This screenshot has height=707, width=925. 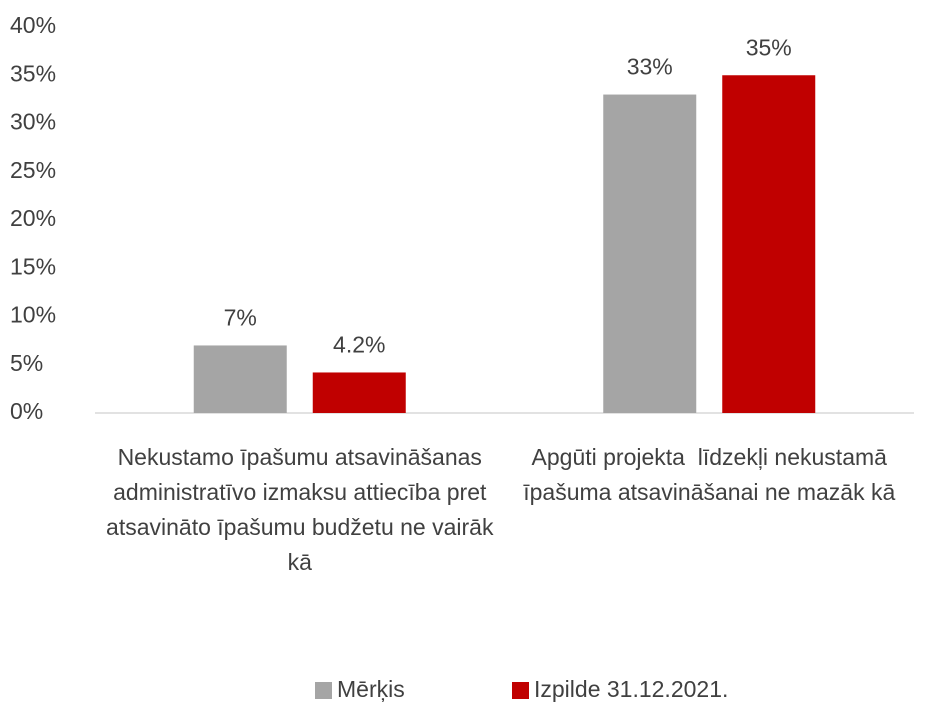 What do you see at coordinates (26, 363) in the screenshot?
I see `y-tick-label: 5%` at bounding box center [26, 363].